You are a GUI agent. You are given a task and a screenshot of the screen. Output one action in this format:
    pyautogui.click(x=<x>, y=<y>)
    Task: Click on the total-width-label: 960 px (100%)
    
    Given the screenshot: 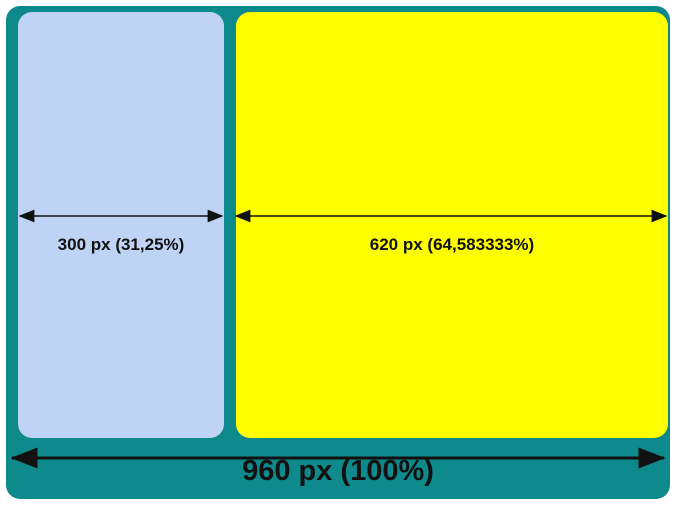 What is the action you would take?
    pyautogui.click(x=338, y=471)
    